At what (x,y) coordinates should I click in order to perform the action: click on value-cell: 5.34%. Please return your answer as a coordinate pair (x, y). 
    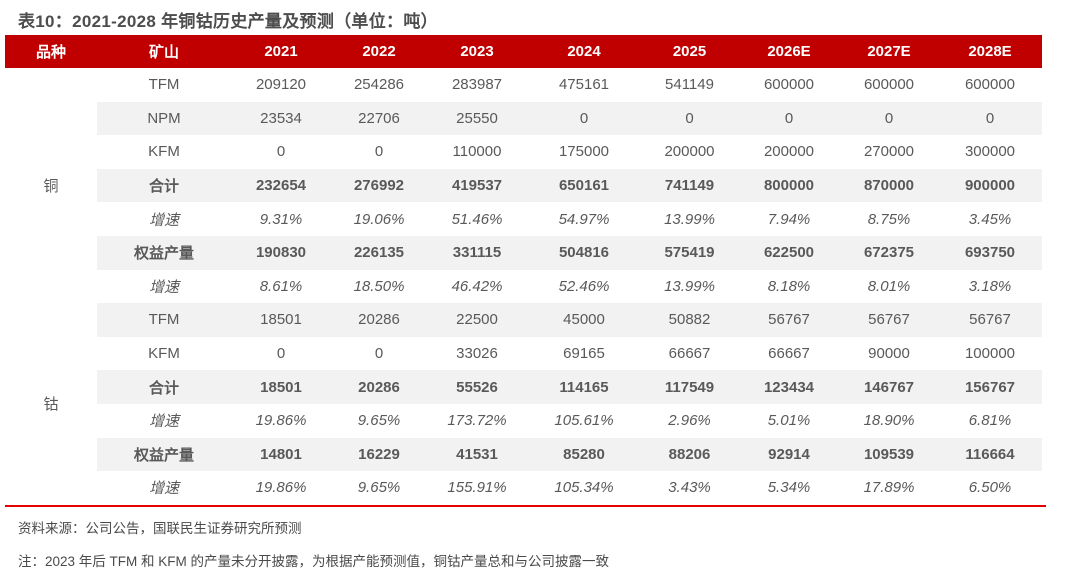
    Looking at the image, I should click on (789, 488).